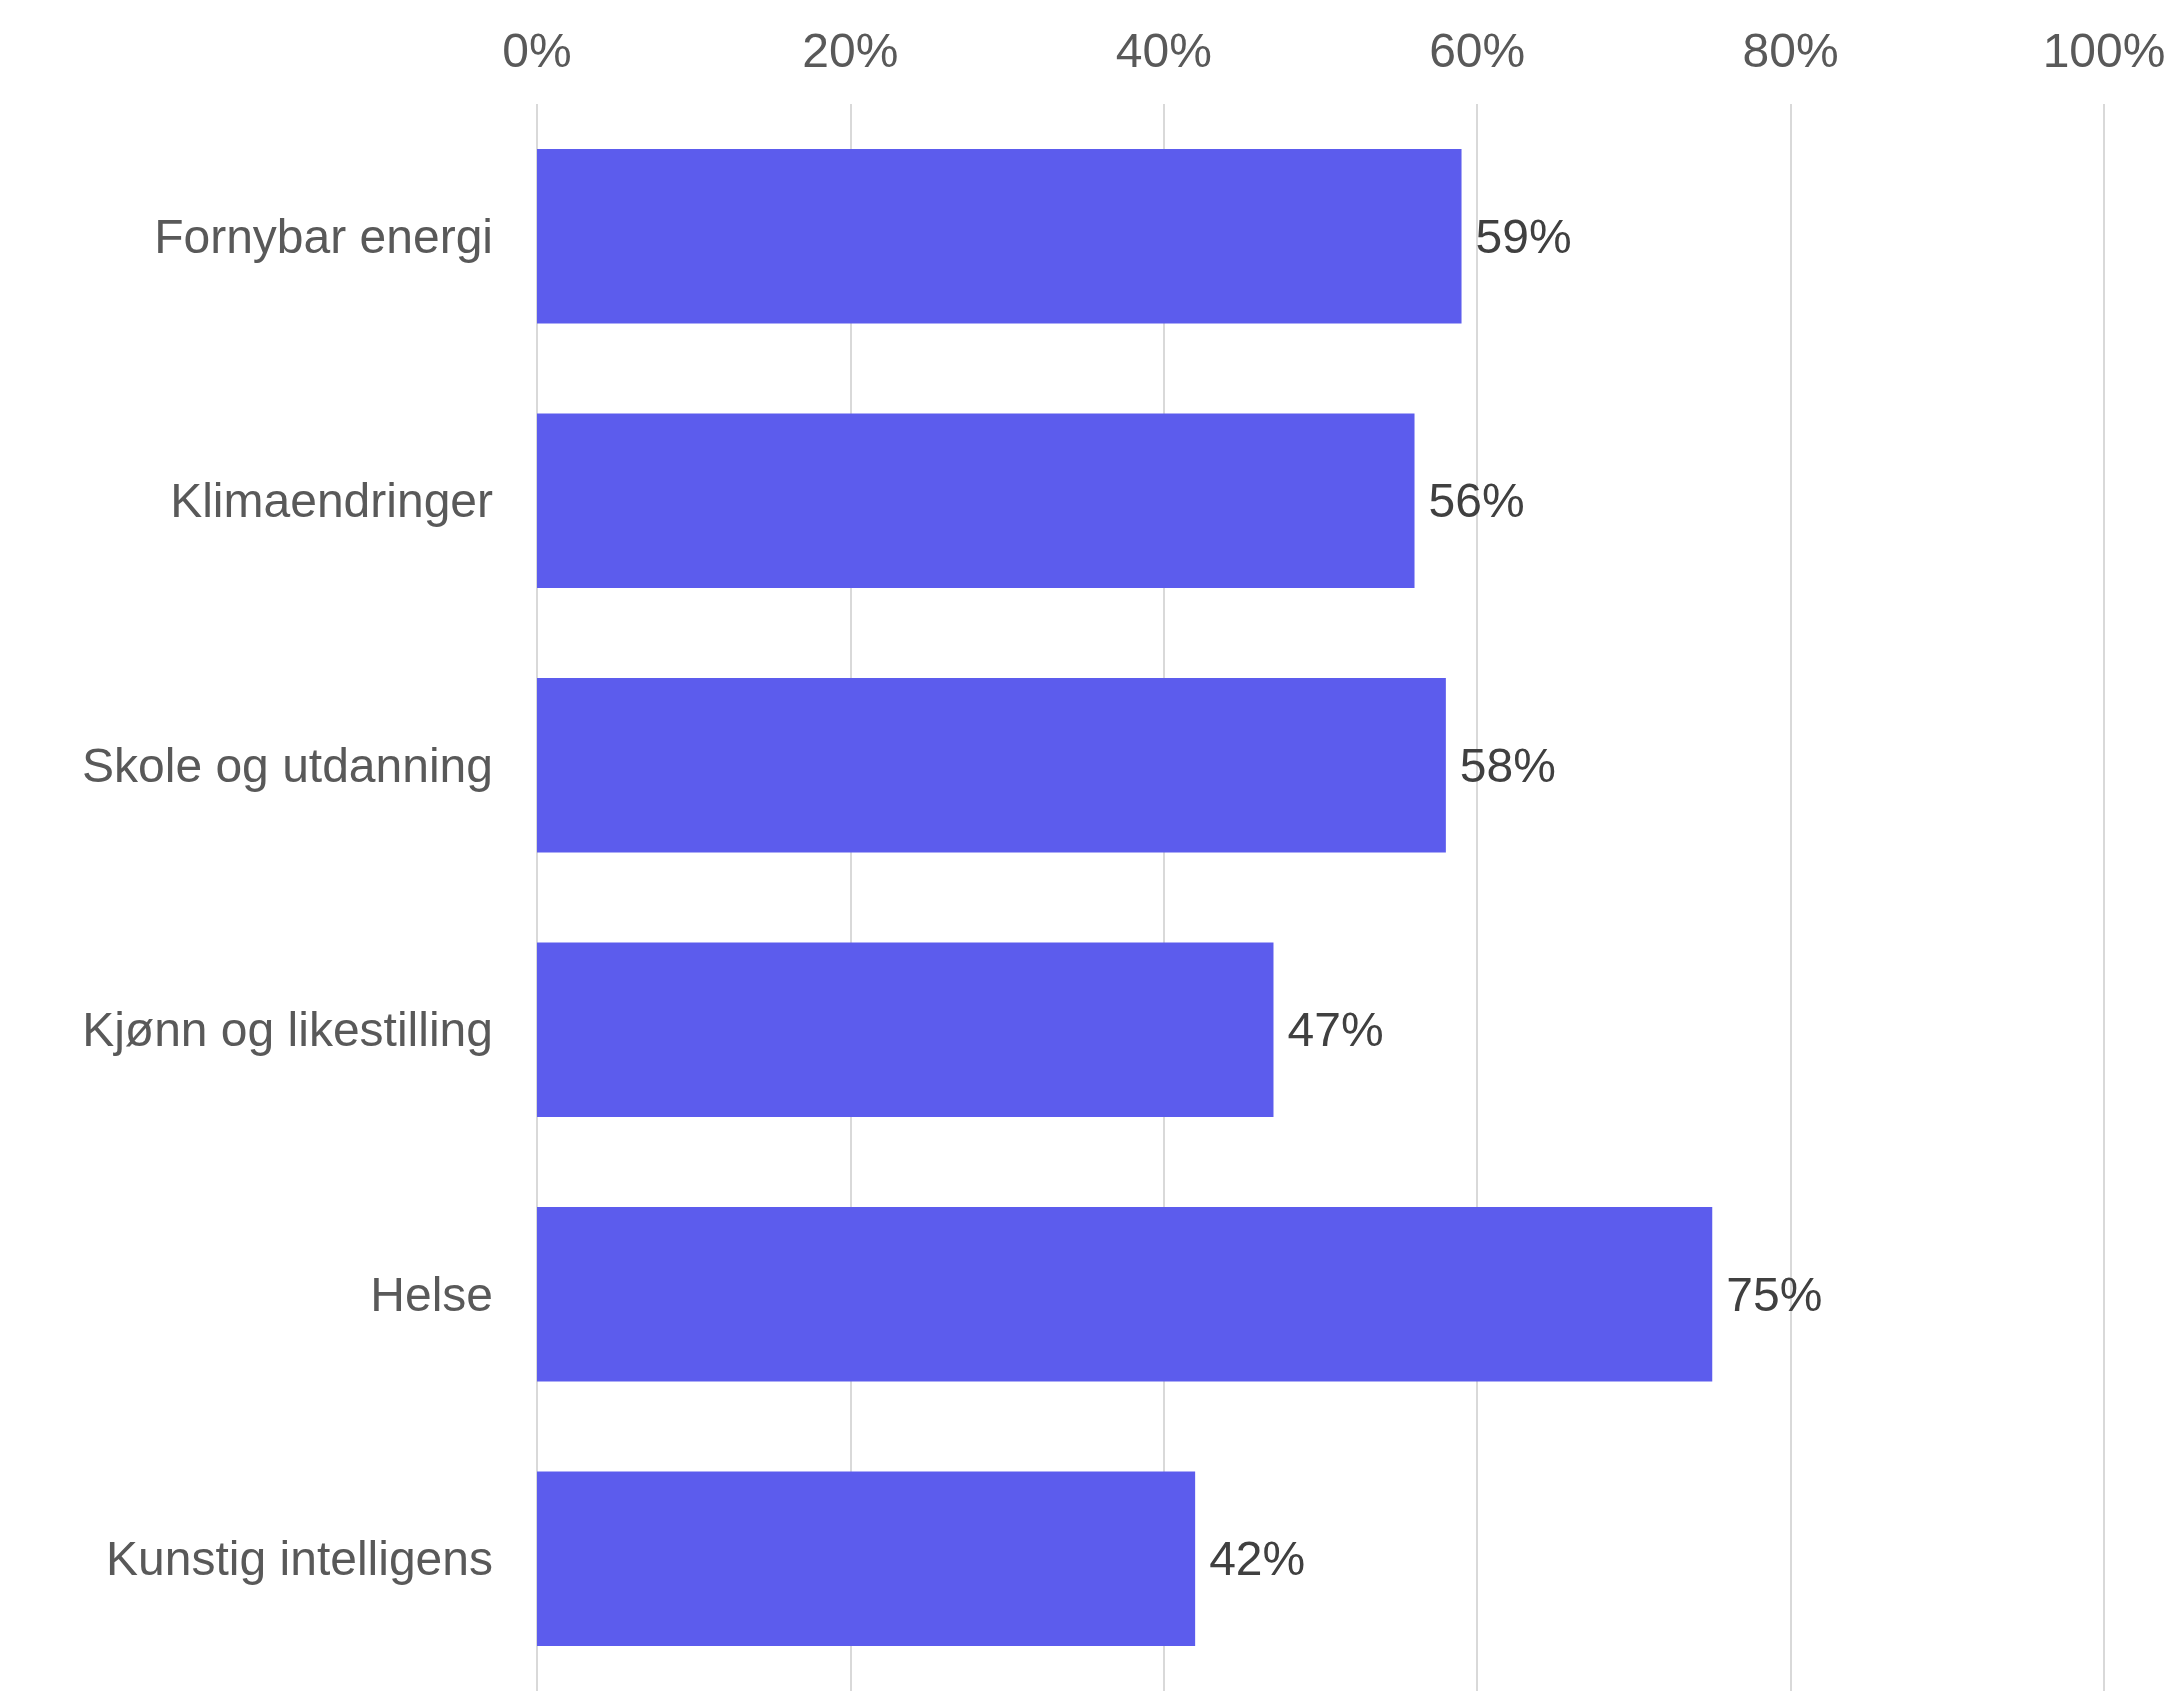 Image resolution: width=2182 pixels, height=1701 pixels. I want to click on x-tick-label: 60%, so click(1477, 50).